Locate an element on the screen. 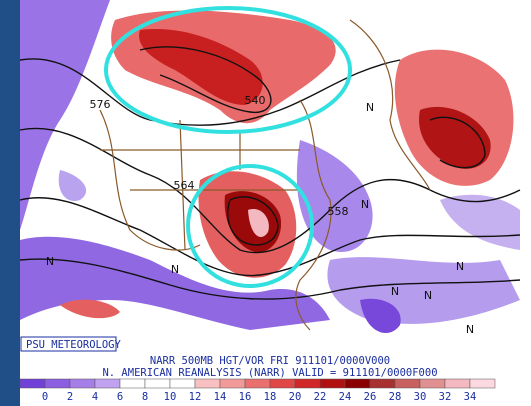 The width and height of the screenshot is (531, 406). header-line: NARR 500MB HGT/VOR FRI 911101/0000V000 is located at coordinates (270, 361).